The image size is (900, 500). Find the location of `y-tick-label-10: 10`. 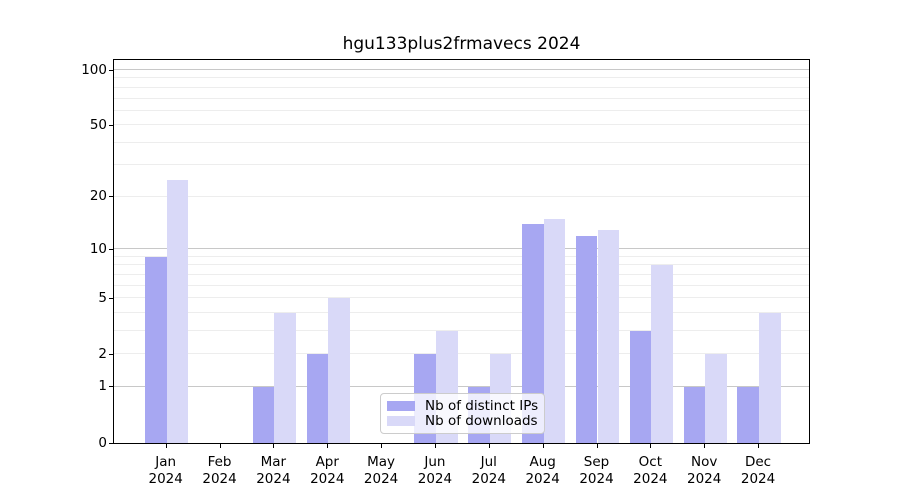

y-tick-label-10: 10 is located at coordinates (98, 248).